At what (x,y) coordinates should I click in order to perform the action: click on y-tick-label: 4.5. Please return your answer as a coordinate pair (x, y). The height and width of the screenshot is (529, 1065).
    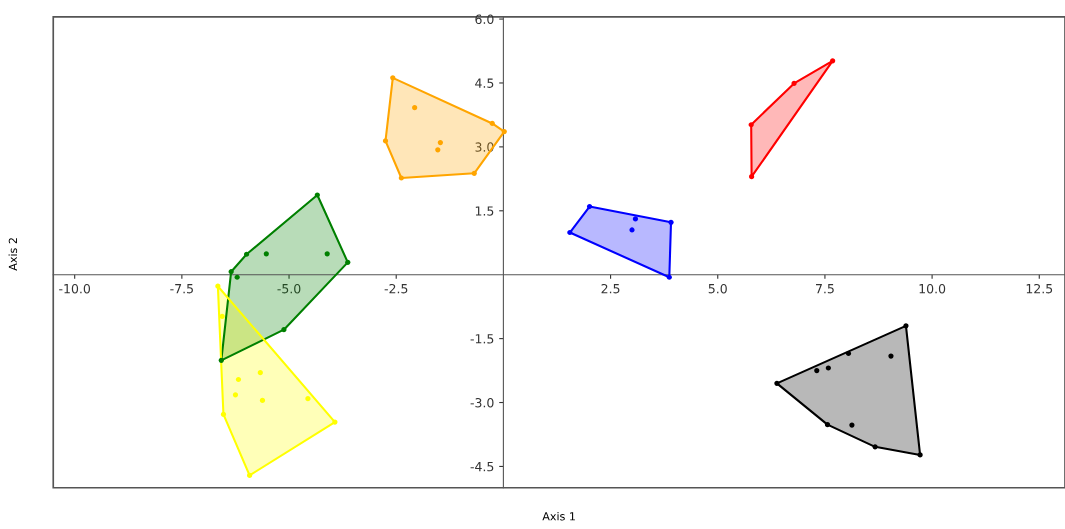
    Looking at the image, I should click on (484, 83).